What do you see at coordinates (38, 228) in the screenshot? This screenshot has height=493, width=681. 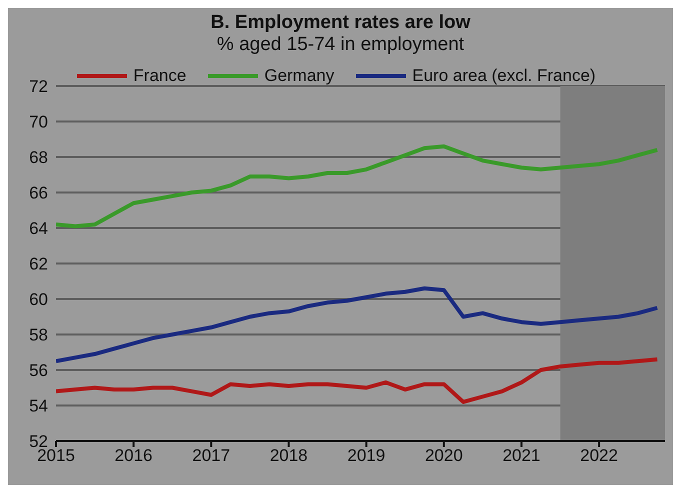 I see `y-tick-label: 64` at bounding box center [38, 228].